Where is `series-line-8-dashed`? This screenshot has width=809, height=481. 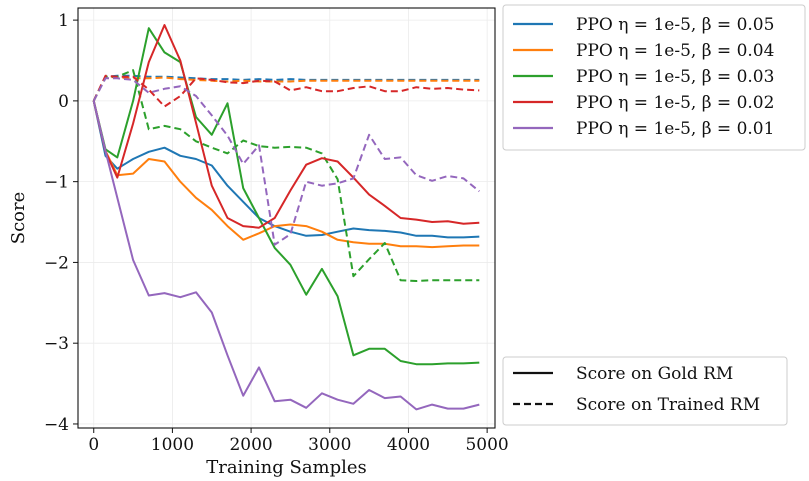 series-line-8-dashed is located at coordinates (286, 91).